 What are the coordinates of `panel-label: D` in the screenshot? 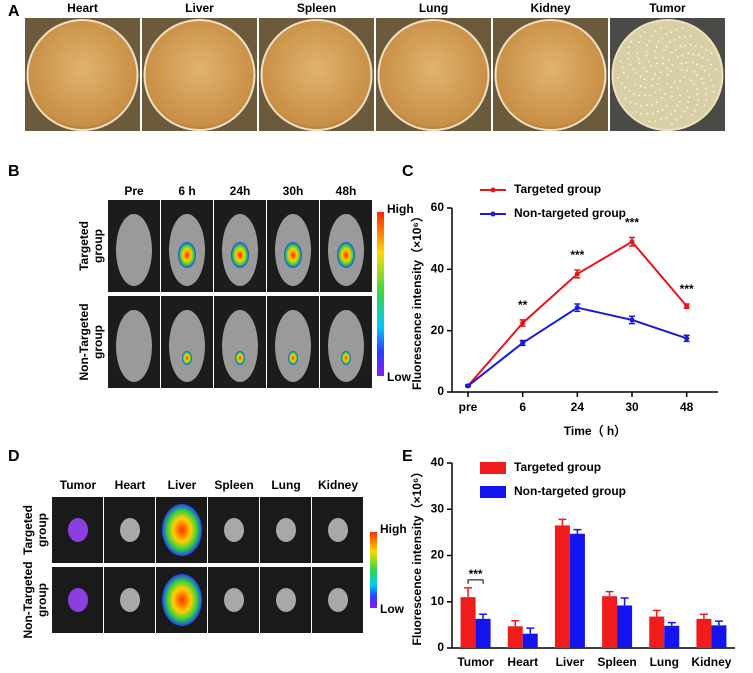 It's located at (14, 456).